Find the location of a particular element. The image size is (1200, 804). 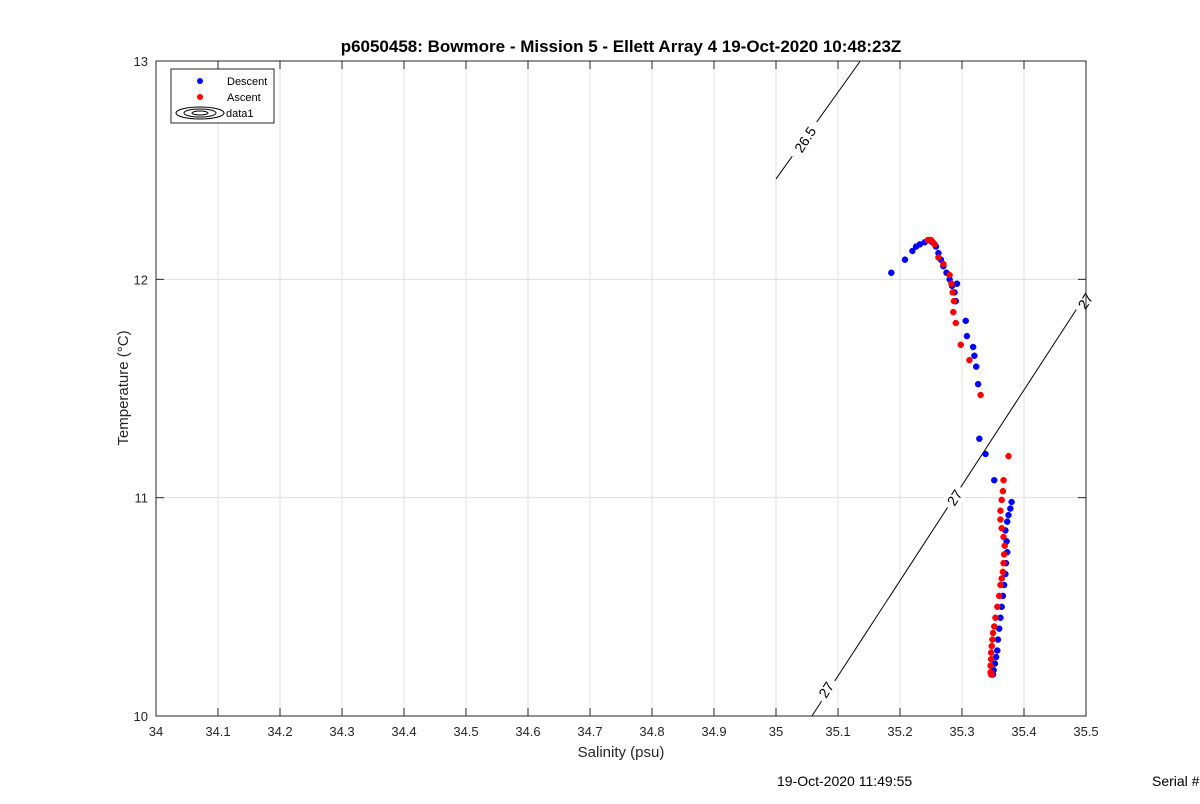

x-tick-label: 34.5 is located at coordinates (465, 731).